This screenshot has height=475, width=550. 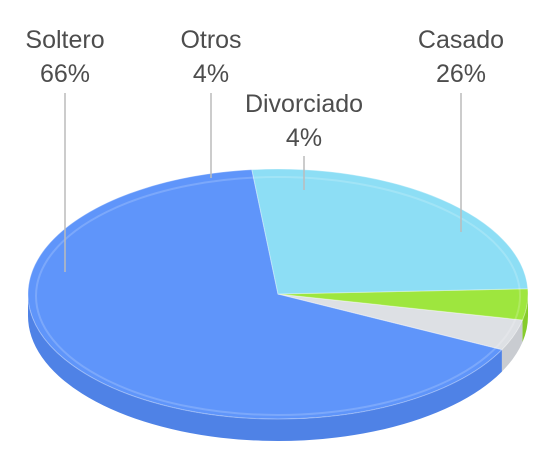 I want to click on slice-label-divorciado: Divorciado, so click(x=304, y=104).